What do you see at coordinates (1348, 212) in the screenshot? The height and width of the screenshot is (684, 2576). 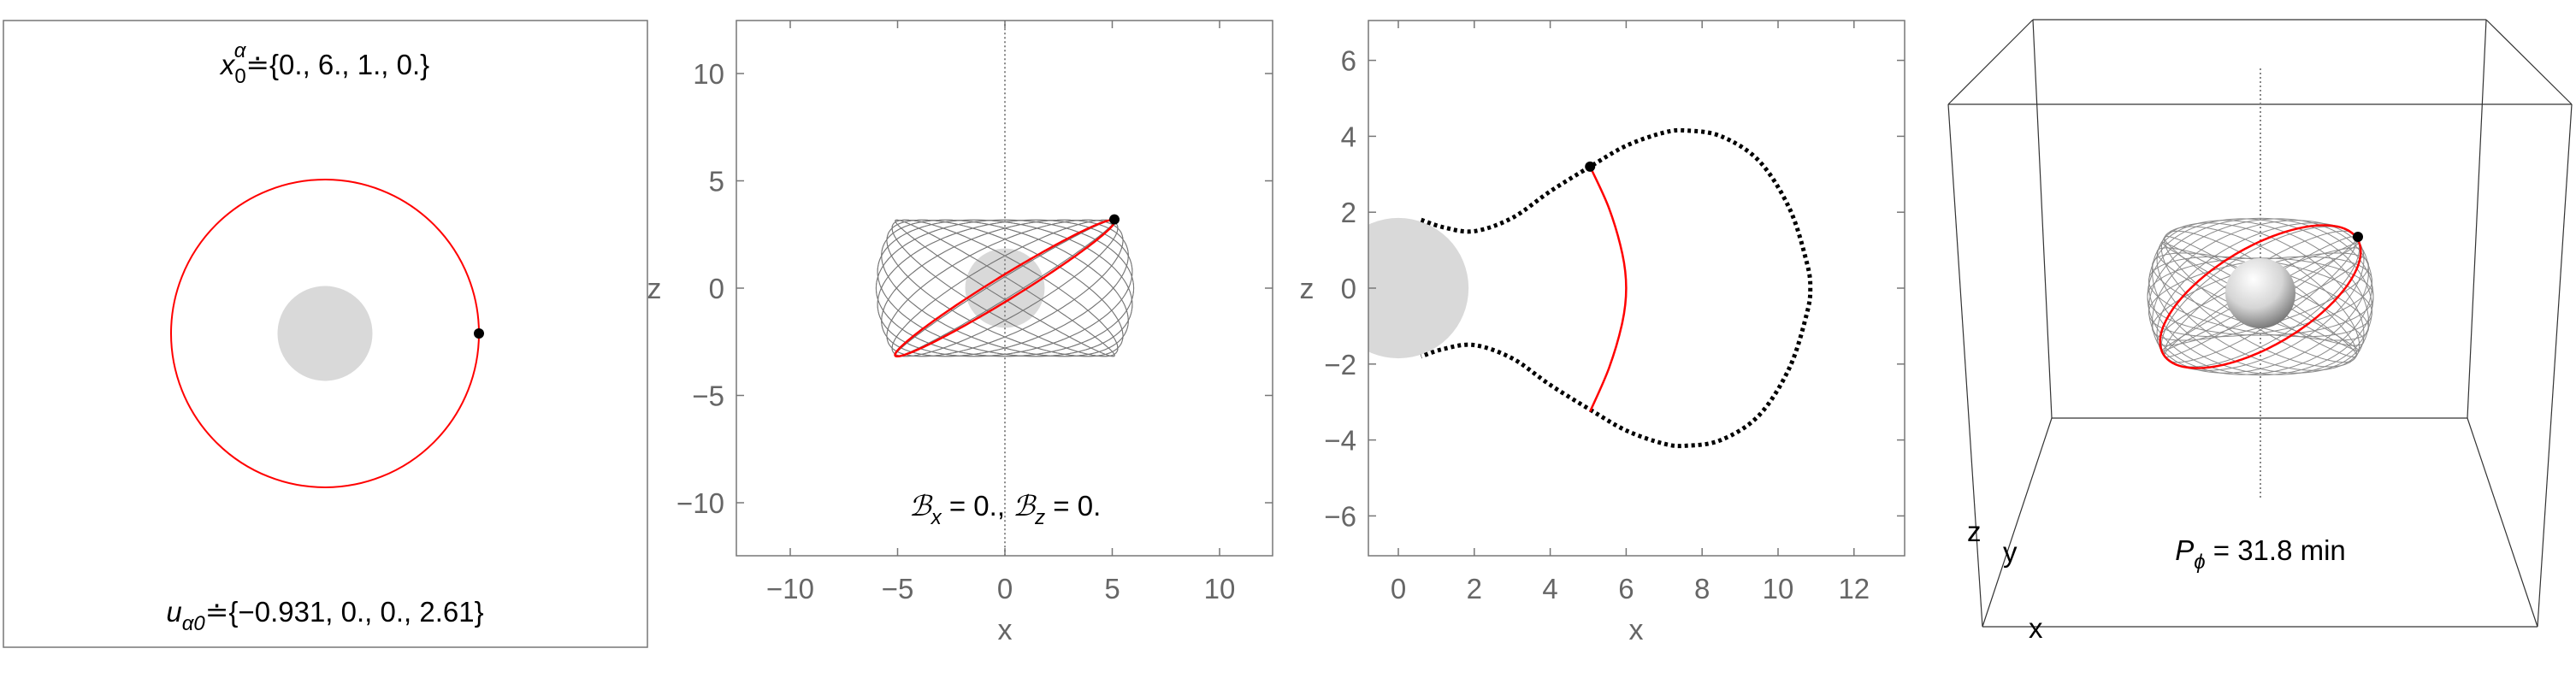 I see `y-tick-label: 2` at bounding box center [1348, 212].